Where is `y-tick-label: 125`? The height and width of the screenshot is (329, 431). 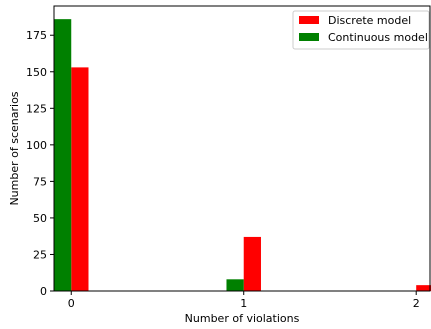
y-tick-label: 125 is located at coordinates (36, 108).